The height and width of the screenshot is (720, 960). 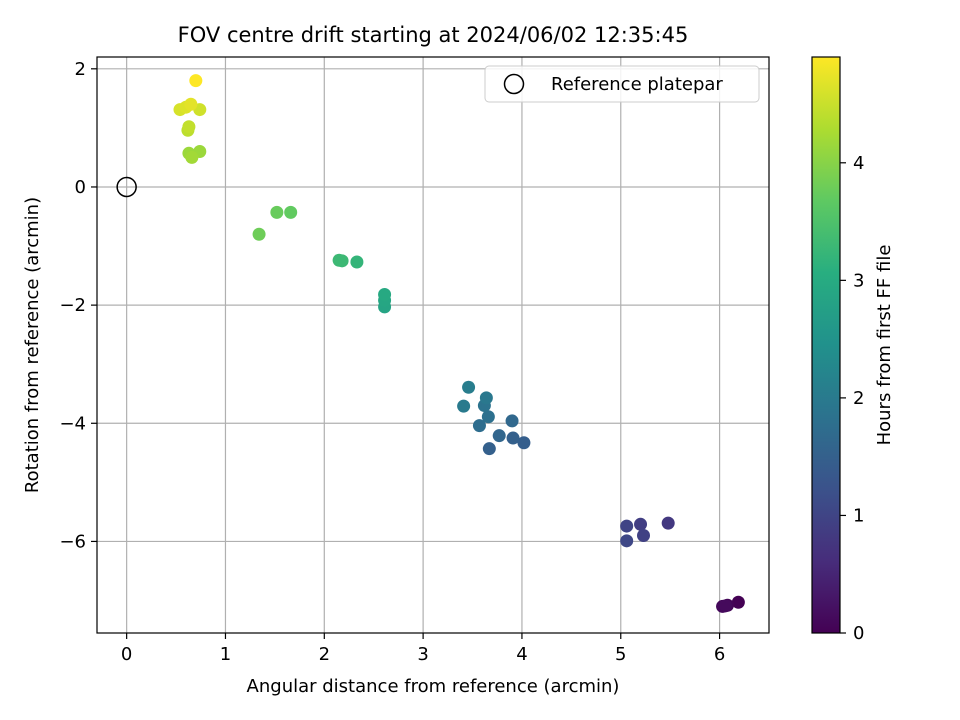 What do you see at coordinates (620, 654) in the screenshot?
I see `x-tick-label: 5` at bounding box center [620, 654].